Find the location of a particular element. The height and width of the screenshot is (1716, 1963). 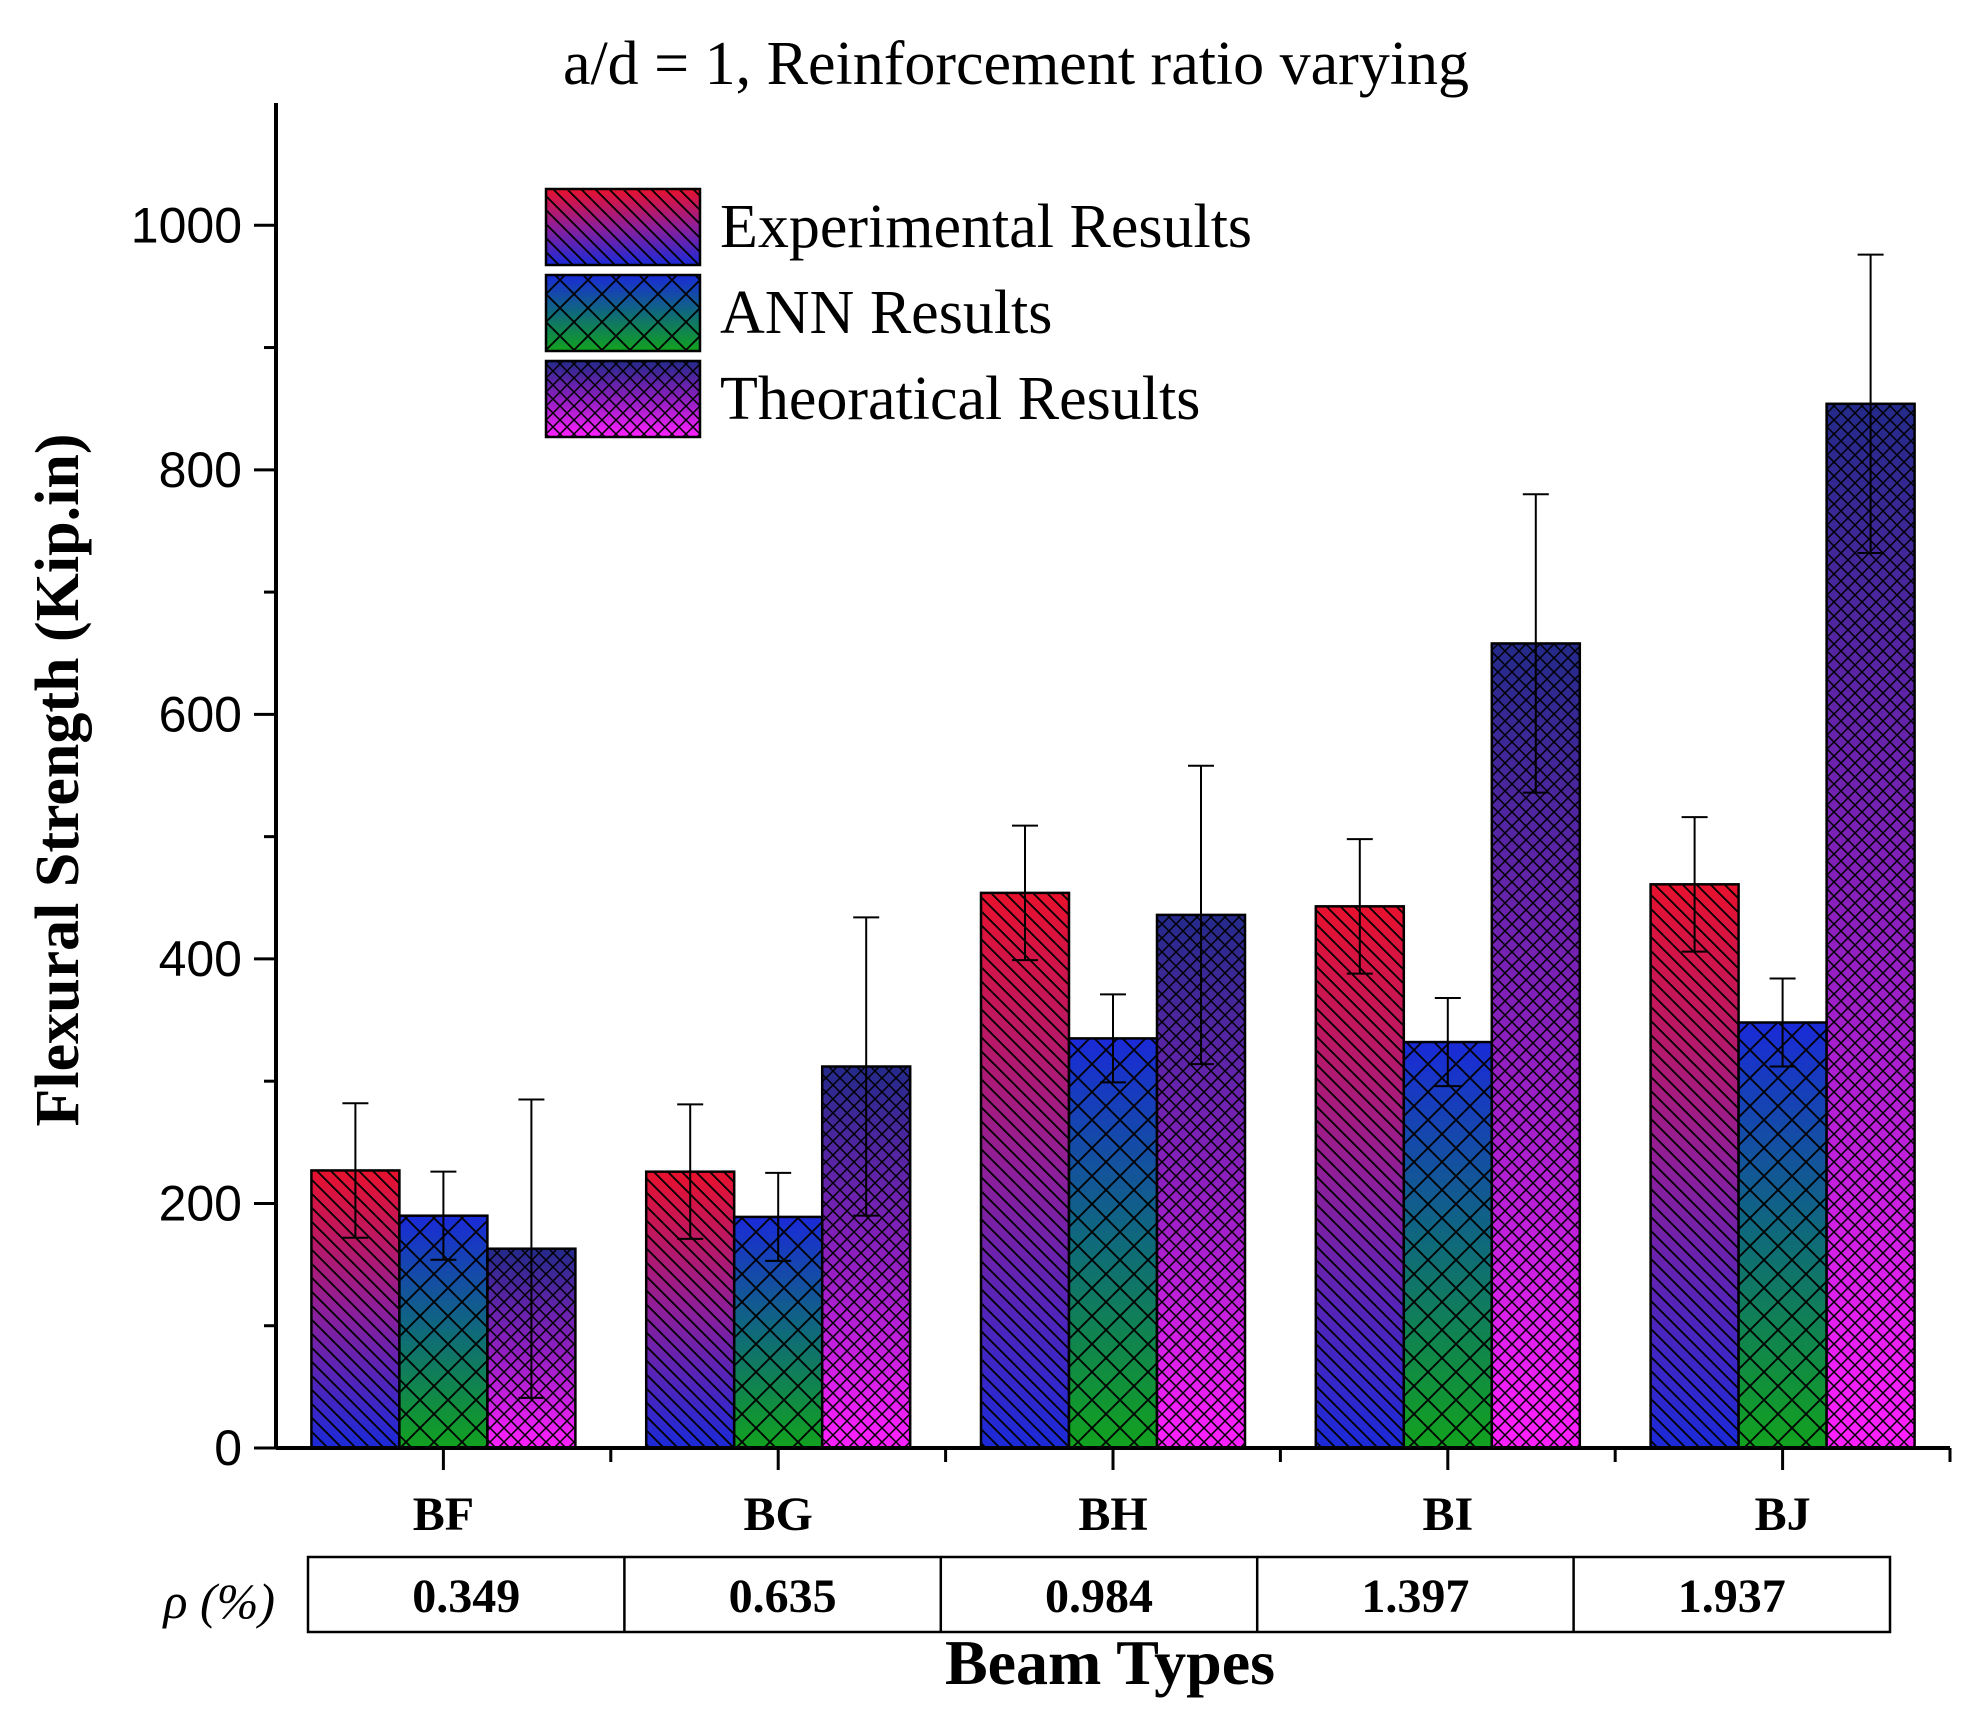

error-bar-ann-results-bi is located at coordinates (1447, 1042).